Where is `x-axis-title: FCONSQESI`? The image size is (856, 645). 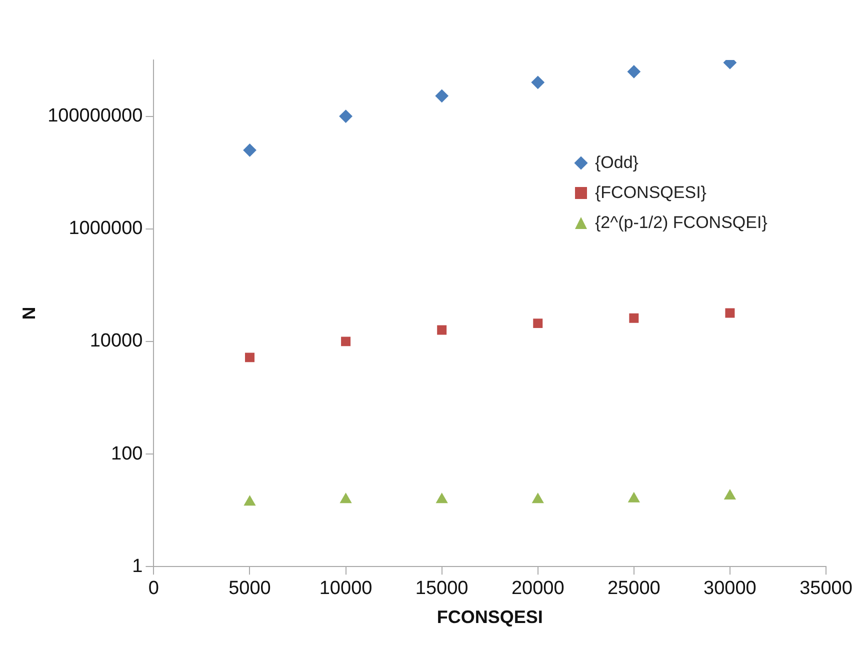 x-axis-title: FCONSQESI is located at coordinates (489, 617).